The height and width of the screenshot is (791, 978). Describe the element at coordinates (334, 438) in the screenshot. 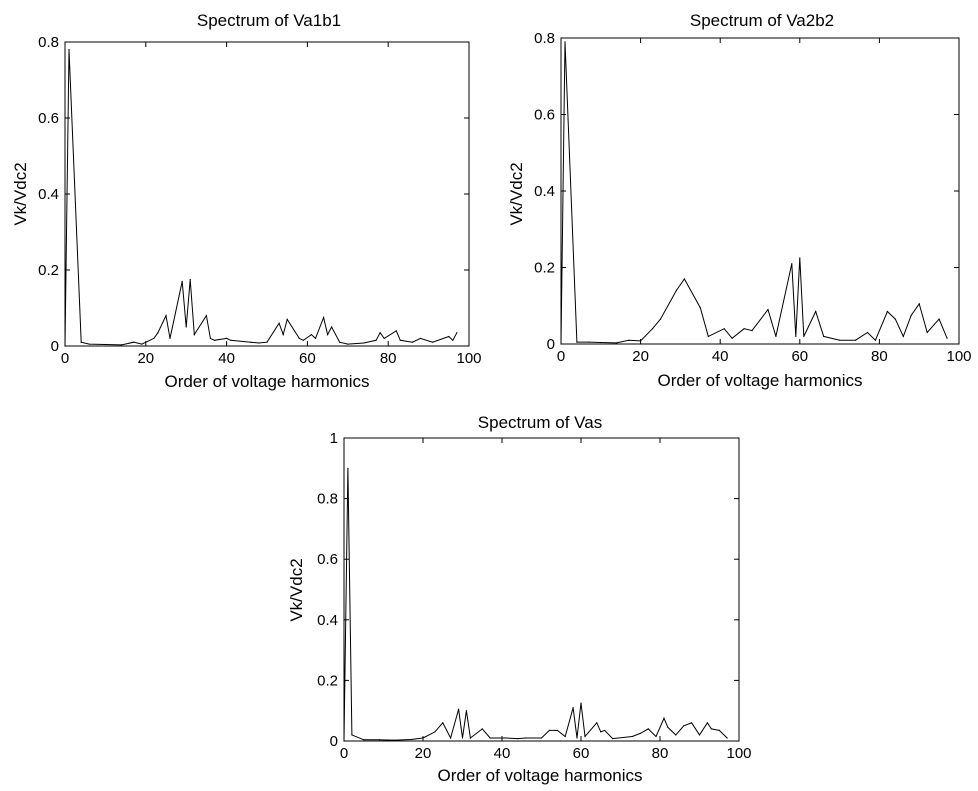

I see `chart-vas-ytick-label: 1` at that location.